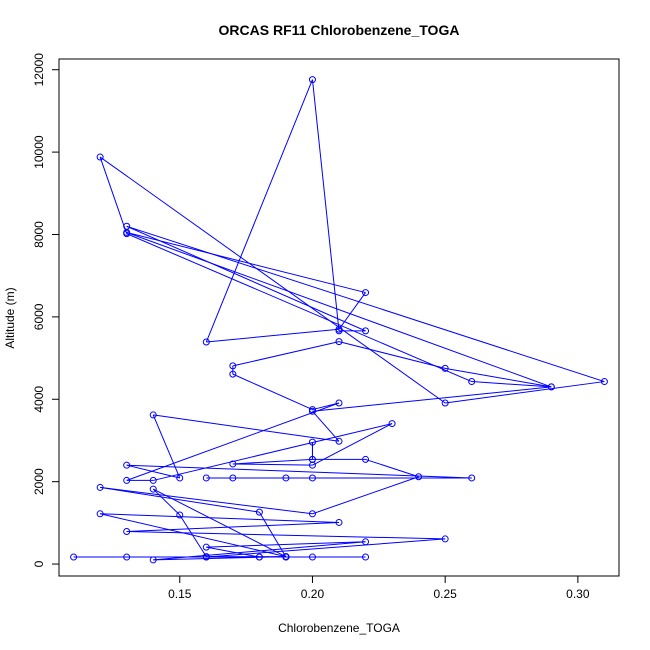 Image resolution: width=650 pixels, height=650 pixels. What do you see at coordinates (39, 234) in the screenshot?
I see `y-tick-label: 8000` at bounding box center [39, 234].